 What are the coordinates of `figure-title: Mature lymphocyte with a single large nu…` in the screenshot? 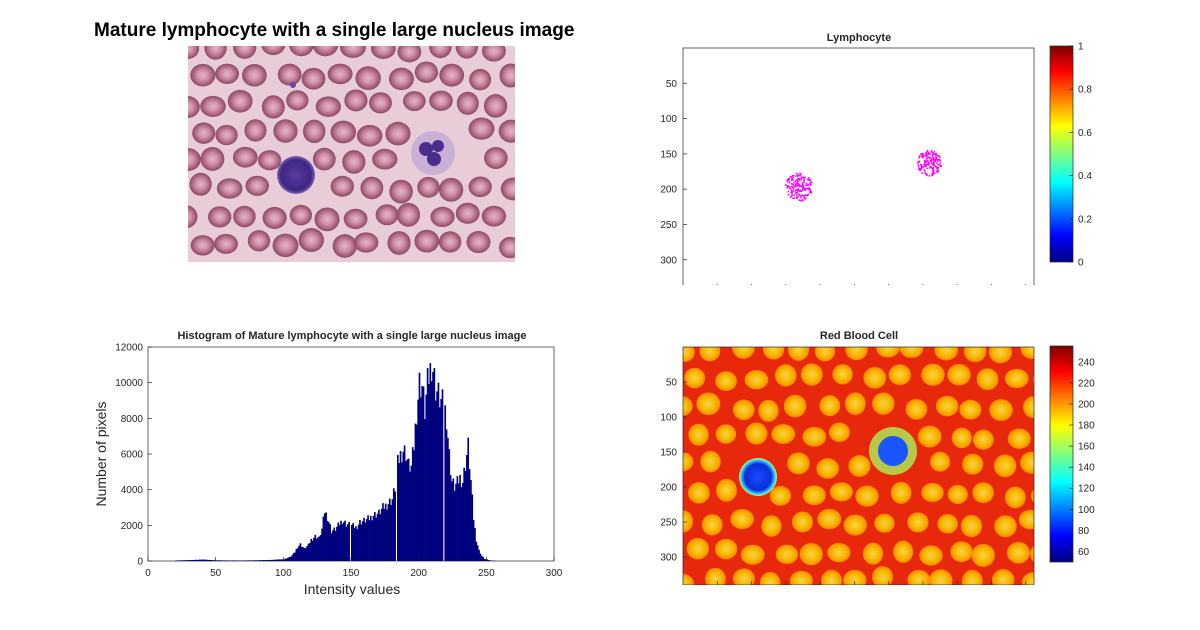 It's located at (334, 30).